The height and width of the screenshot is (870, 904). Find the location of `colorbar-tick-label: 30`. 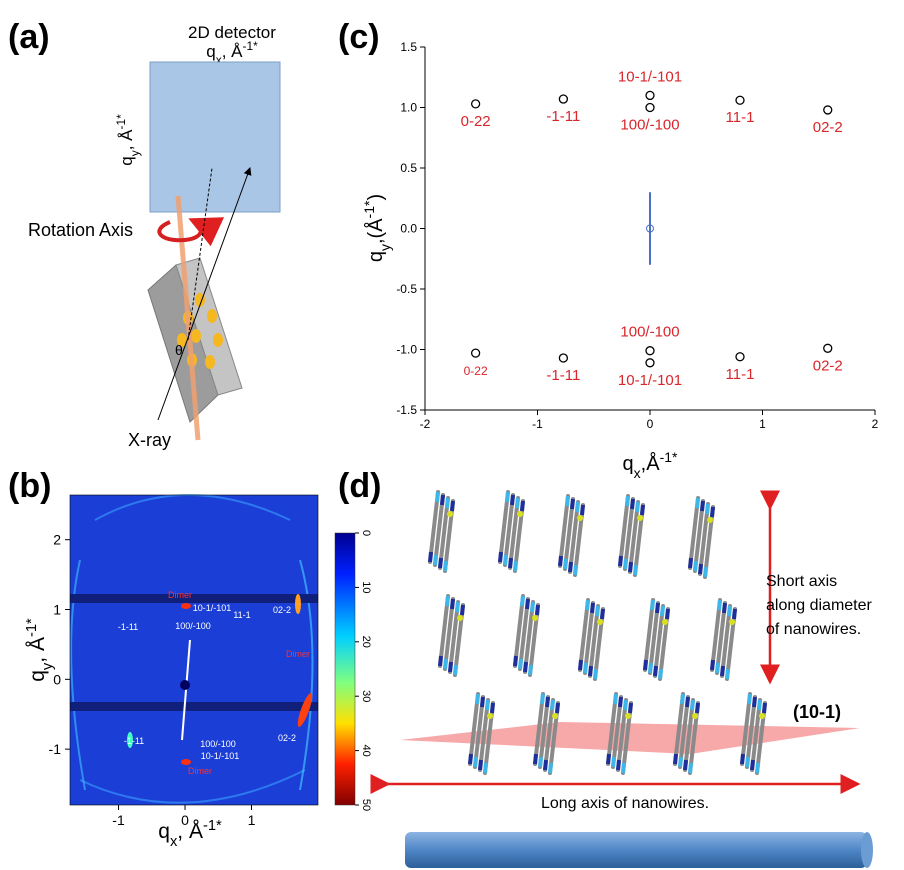

colorbar-tick-label: 30 is located at coordinates (366, 696).